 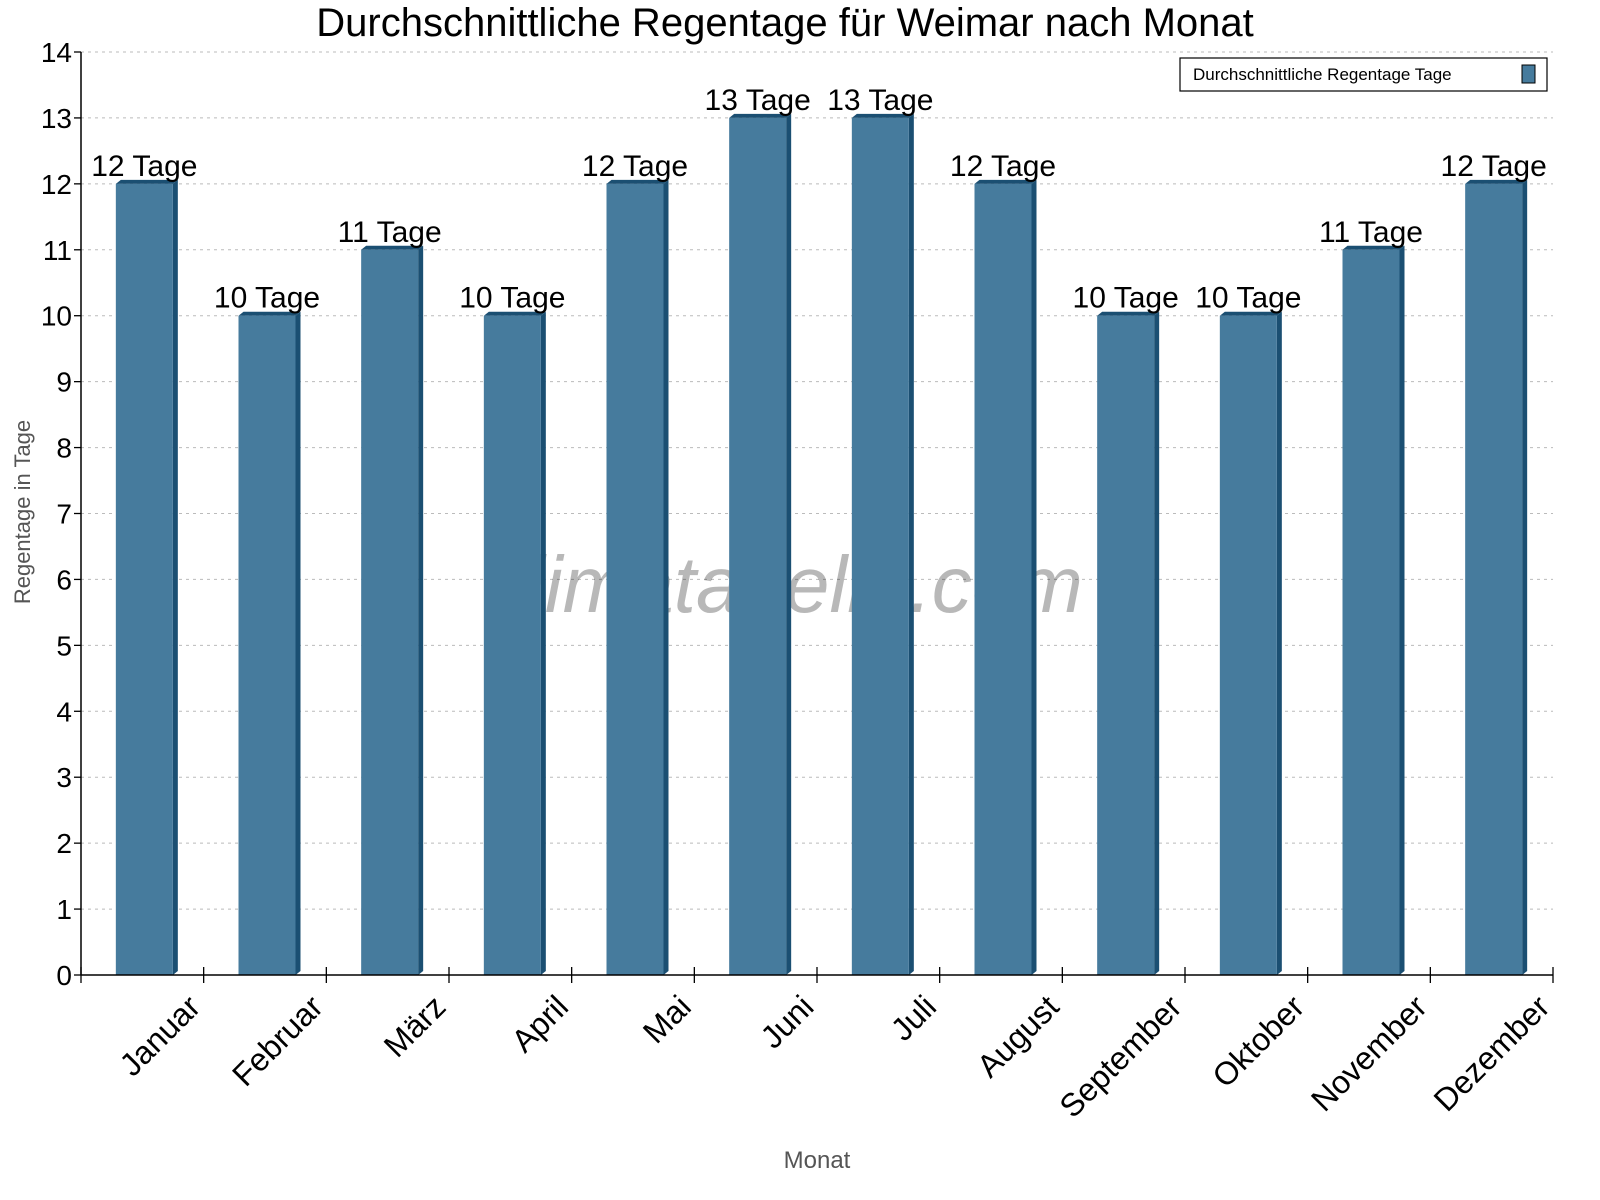 What do you see at coordinates (56, 118) in the screenshot?
I see `y-tick-label: 13` at bounding box center [56, 118].